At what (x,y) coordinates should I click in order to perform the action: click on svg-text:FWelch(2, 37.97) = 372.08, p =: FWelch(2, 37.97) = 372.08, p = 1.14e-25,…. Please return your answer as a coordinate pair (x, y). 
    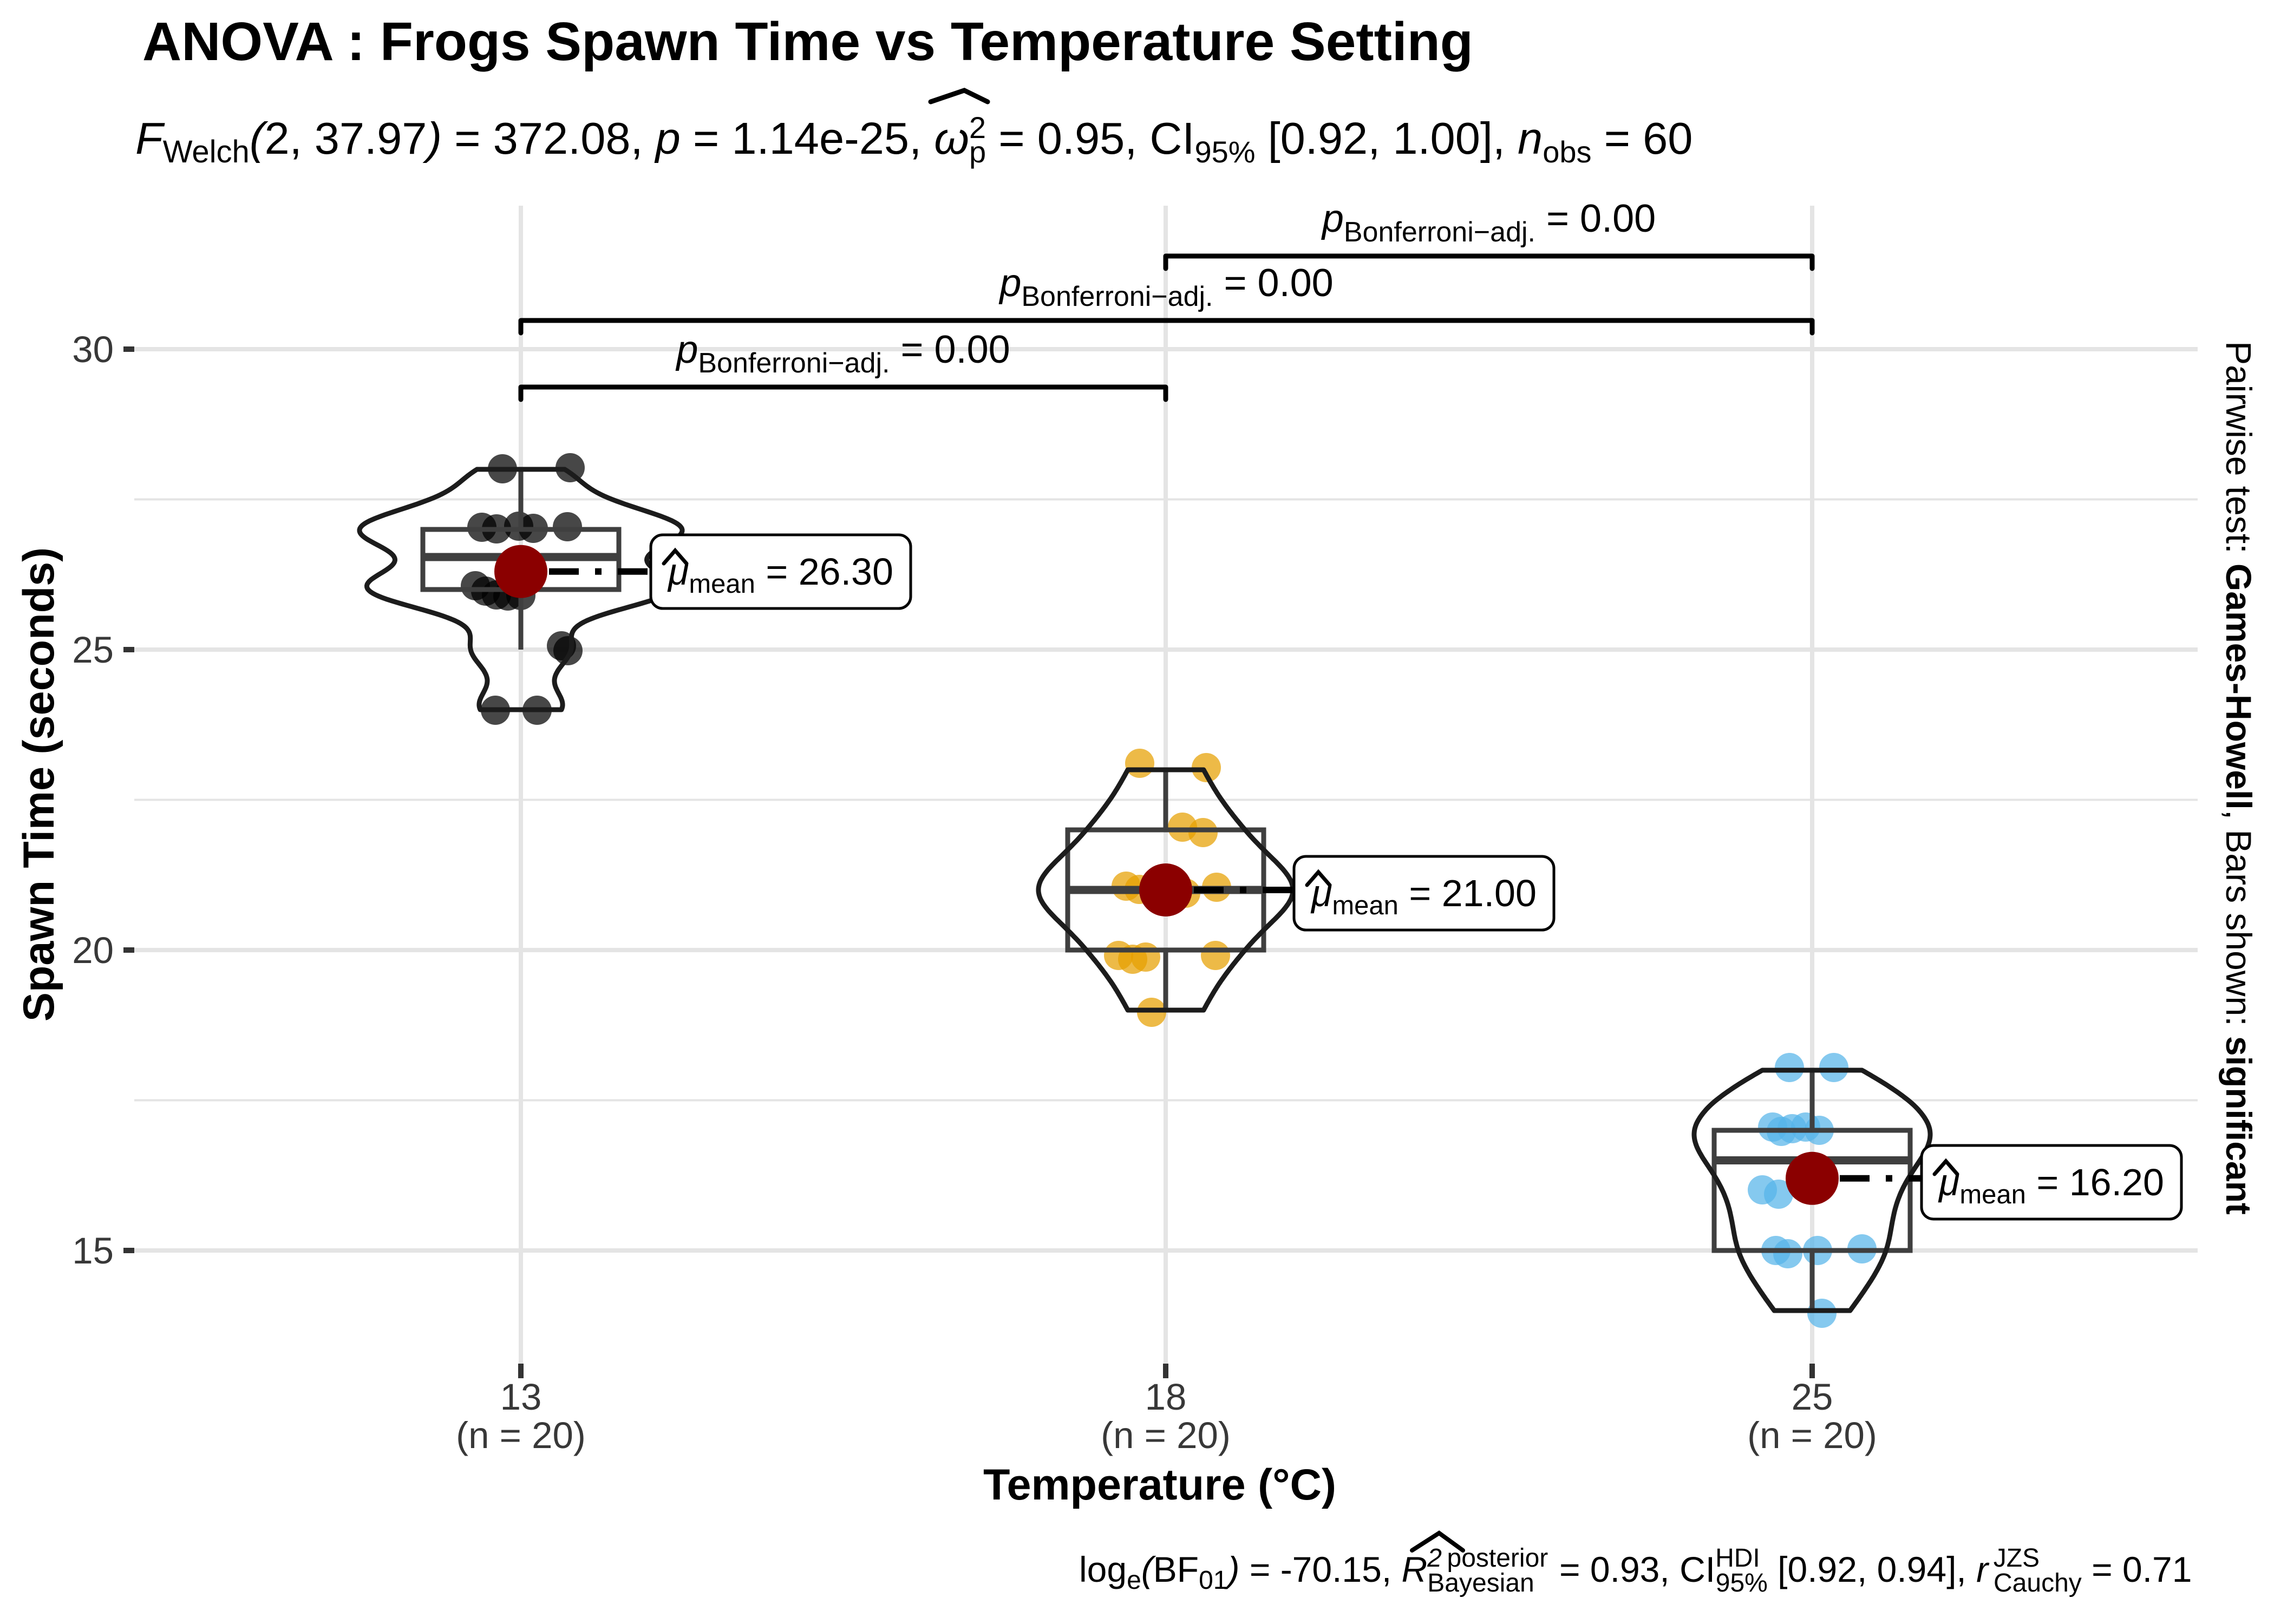
    Looking at the image, I should click on (914, 139).